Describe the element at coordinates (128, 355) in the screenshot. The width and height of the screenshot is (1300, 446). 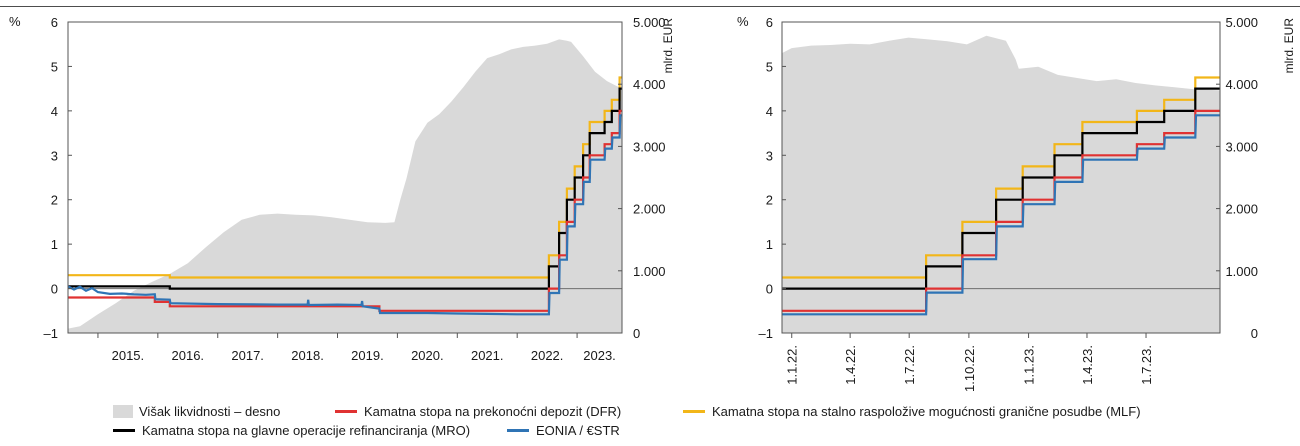
I see `x-tick-label: 2015.` at that location.